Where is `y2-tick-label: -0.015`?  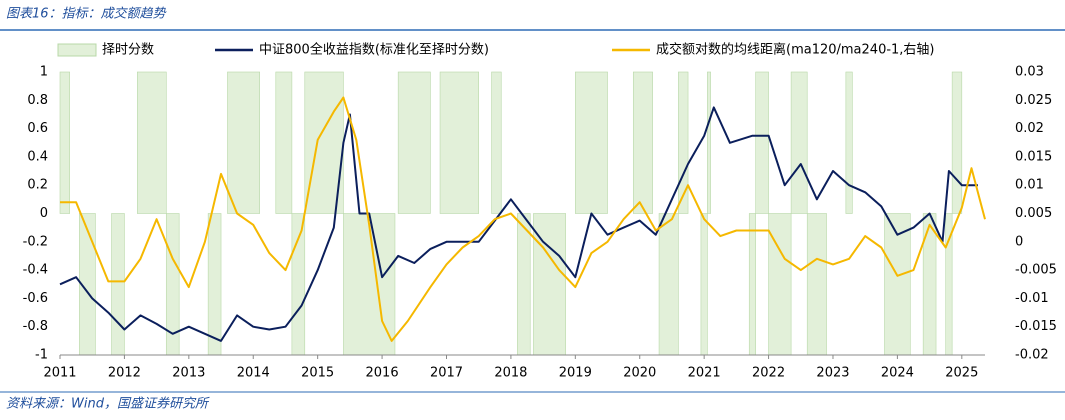
y2-tick-label: -0.015 is located at coordinates (1036, 326).